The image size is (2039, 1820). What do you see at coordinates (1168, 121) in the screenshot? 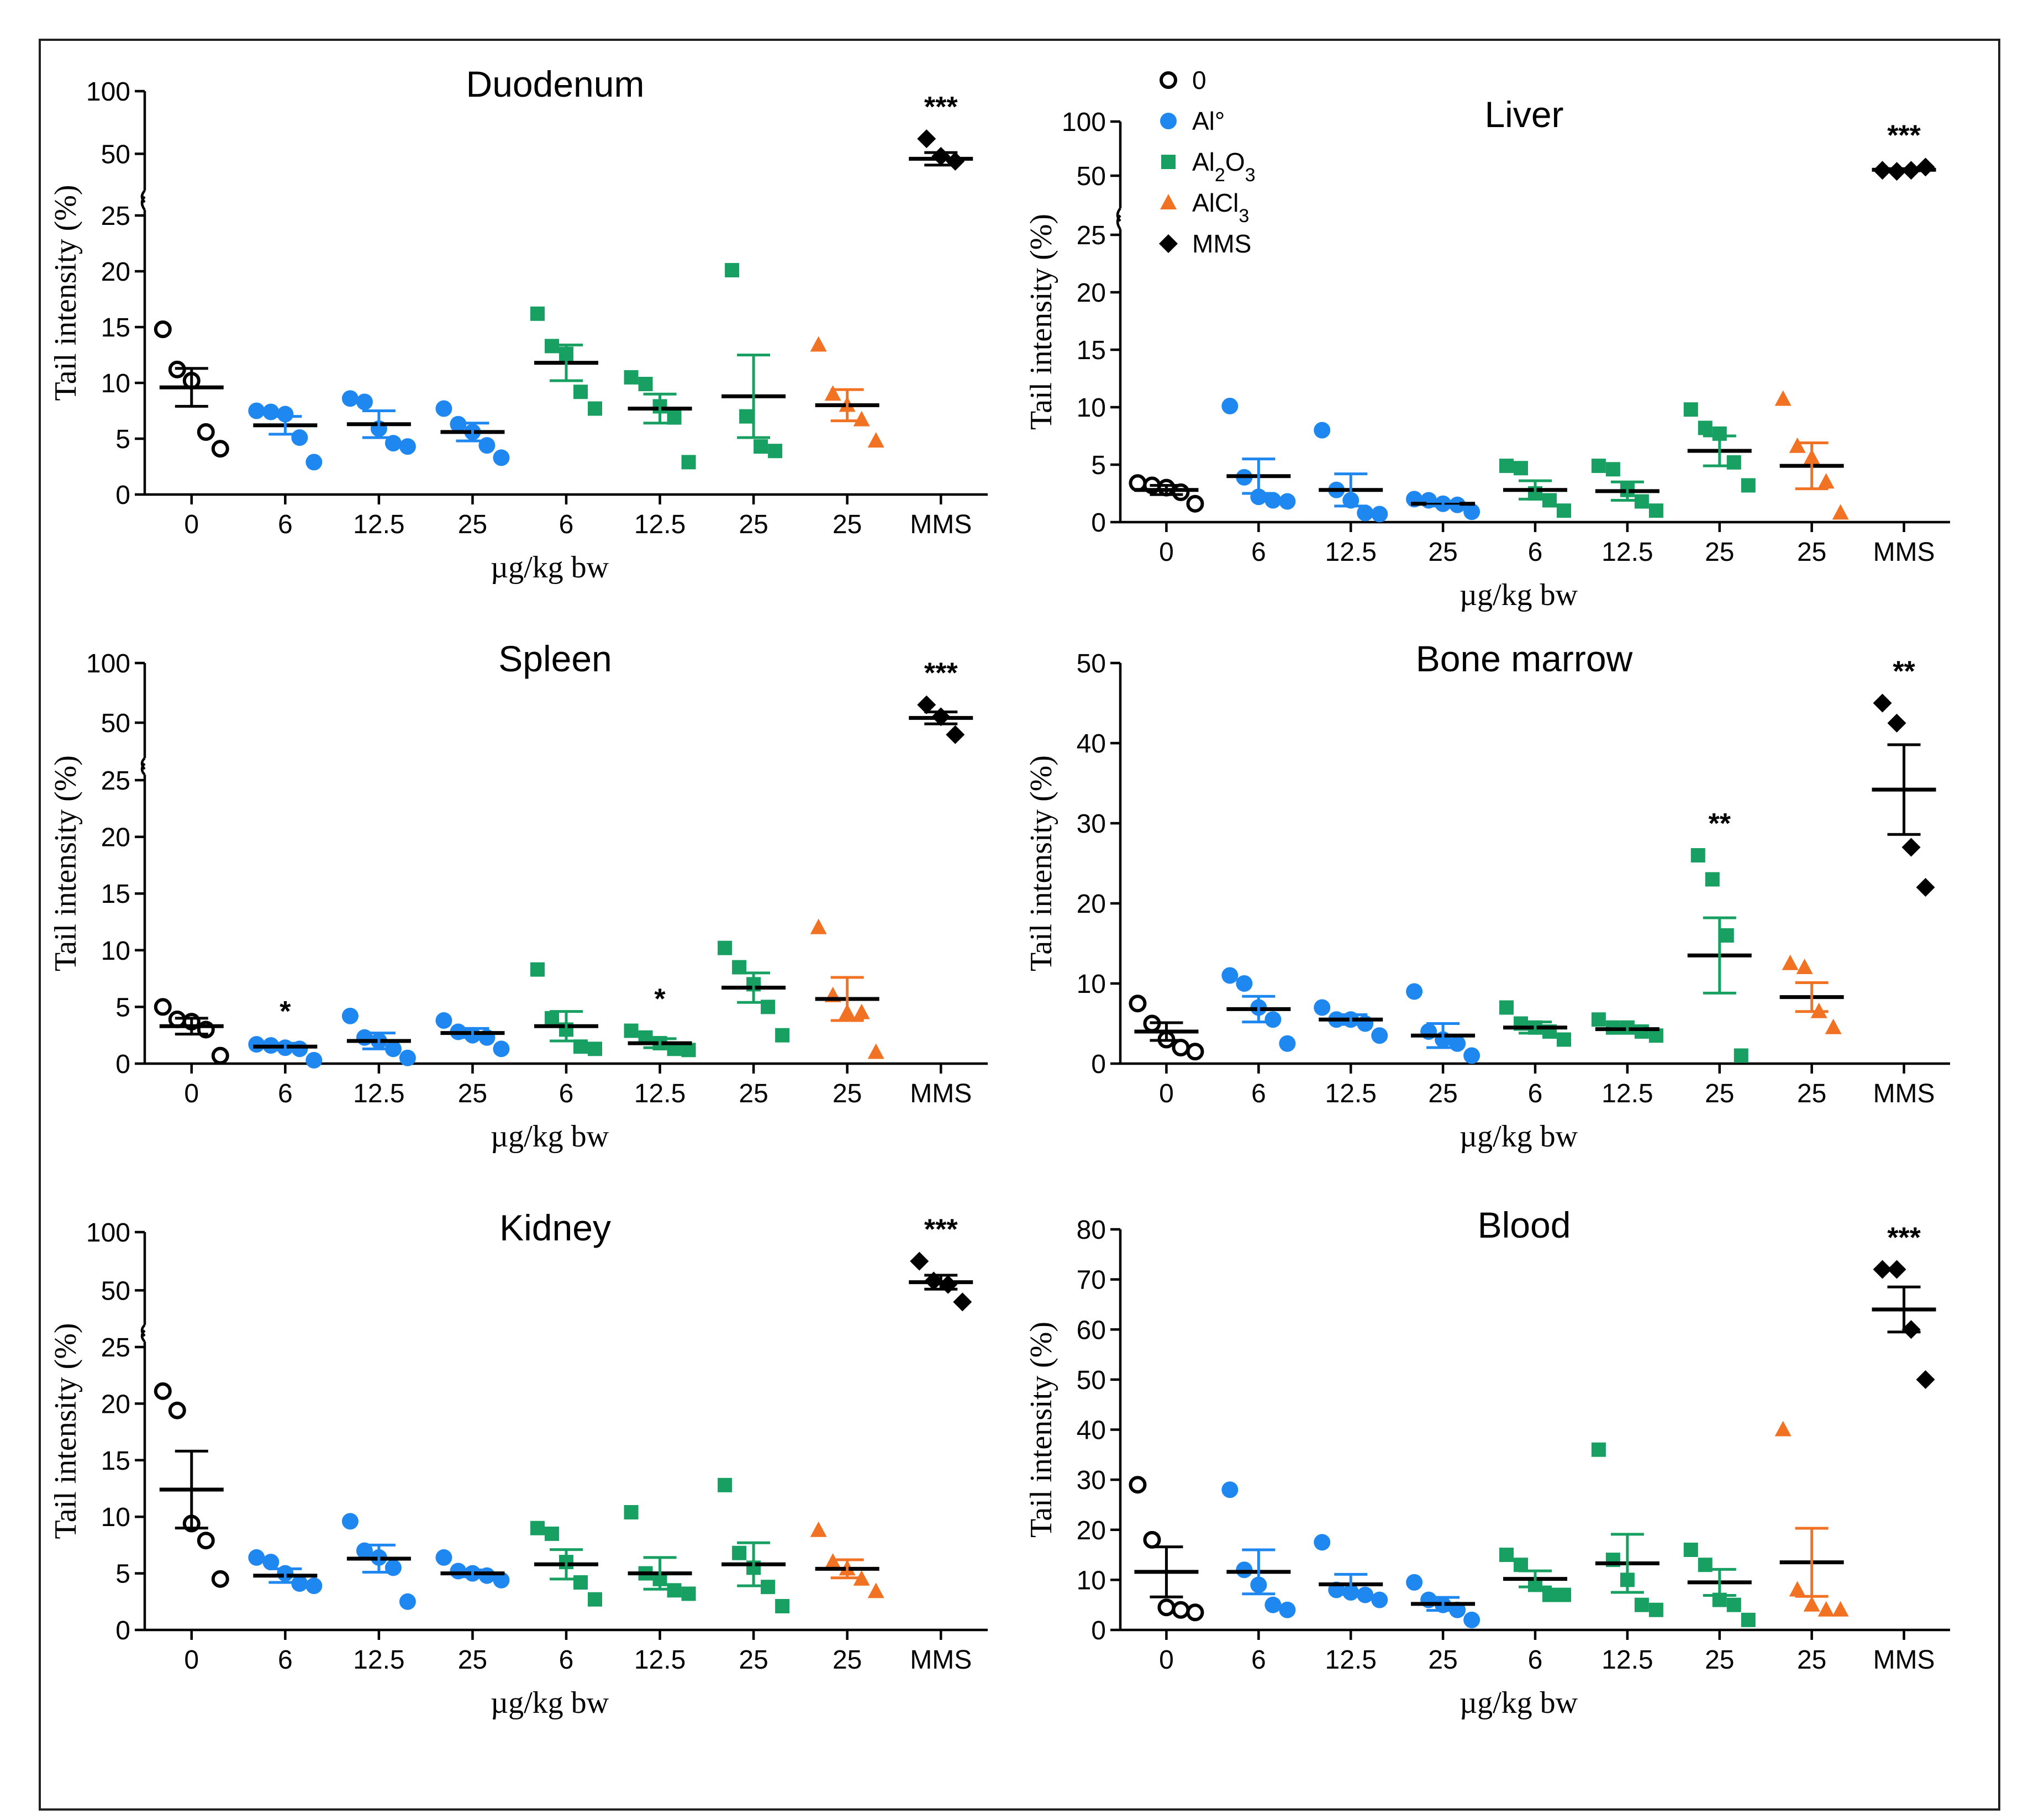
I see `legend-marker-Al` at bounding box center [1168, 121].